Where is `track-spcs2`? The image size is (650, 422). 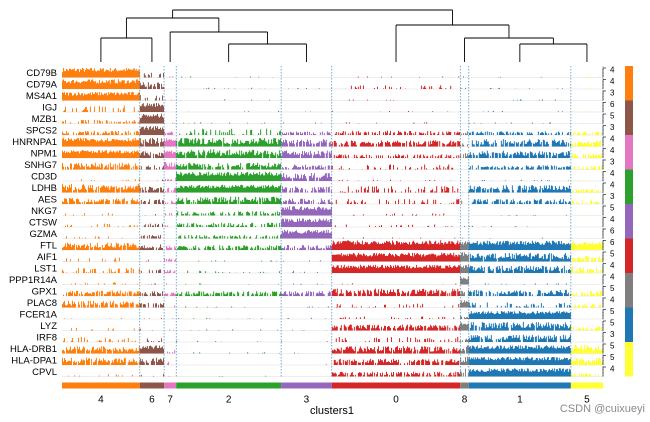 track-spcs2 is located at coordinates (332, 130).